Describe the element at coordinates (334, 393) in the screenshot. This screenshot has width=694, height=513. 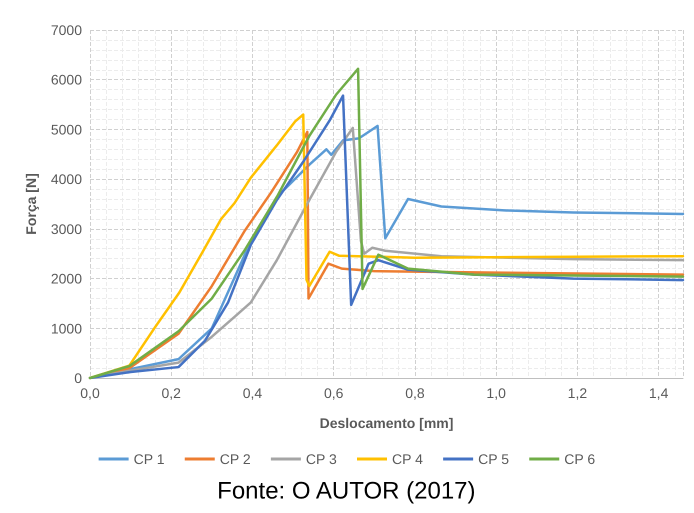
I see `x-tick-label: 0,6` at that location.